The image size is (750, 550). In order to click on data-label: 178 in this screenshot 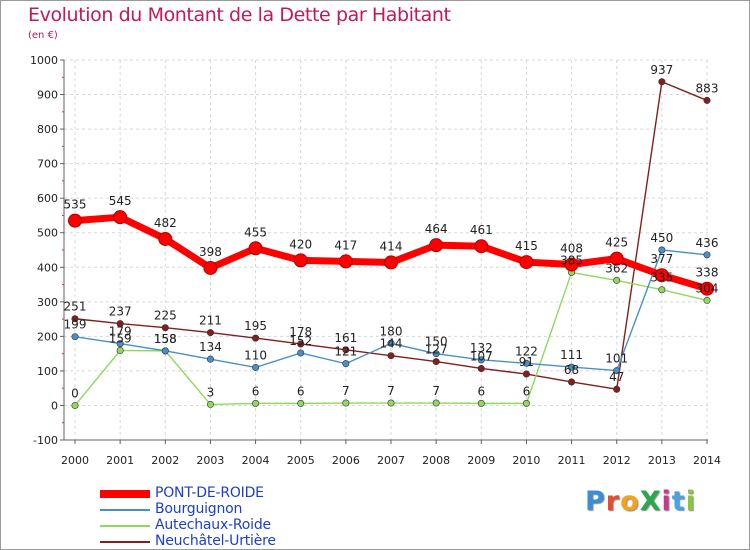, I will do `click(300, 332)`.